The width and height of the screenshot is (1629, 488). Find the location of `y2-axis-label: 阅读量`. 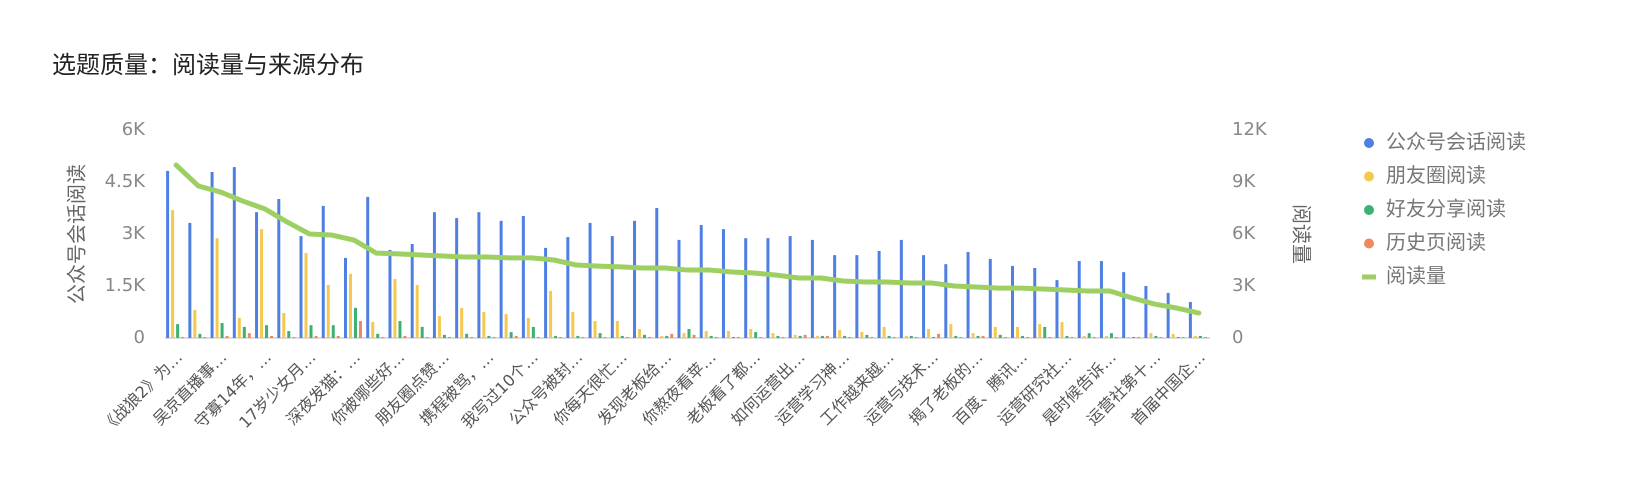

y2-axis-label: 阅读量 is located at coordinates (1302, 234).